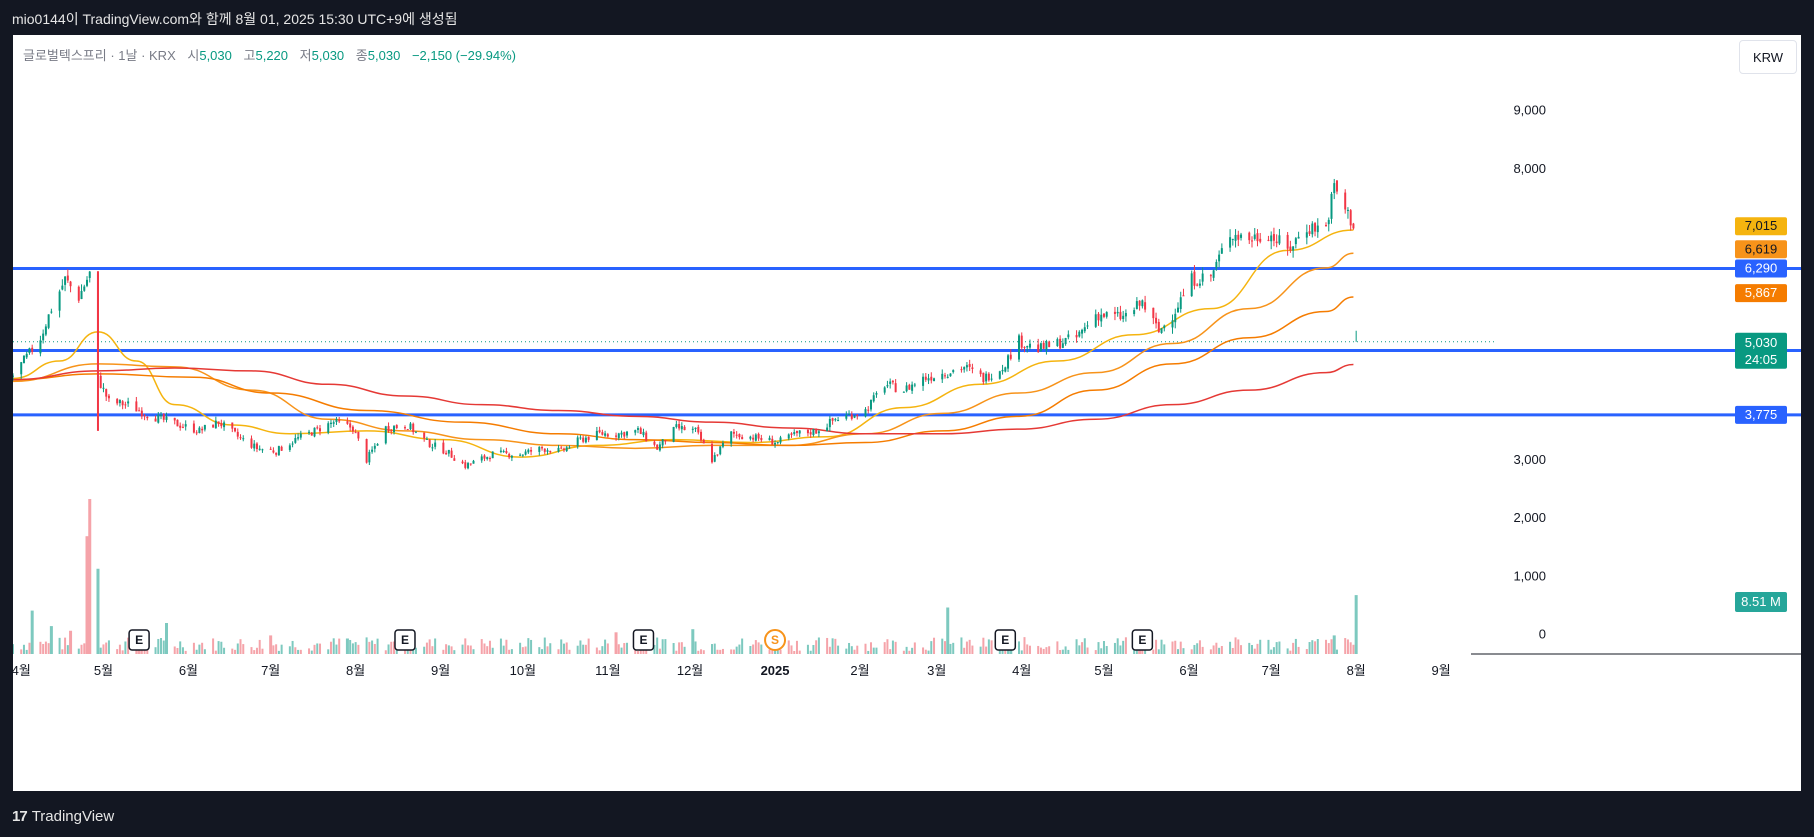  I want to click on currency-button: KRW, so click(1768, 57).